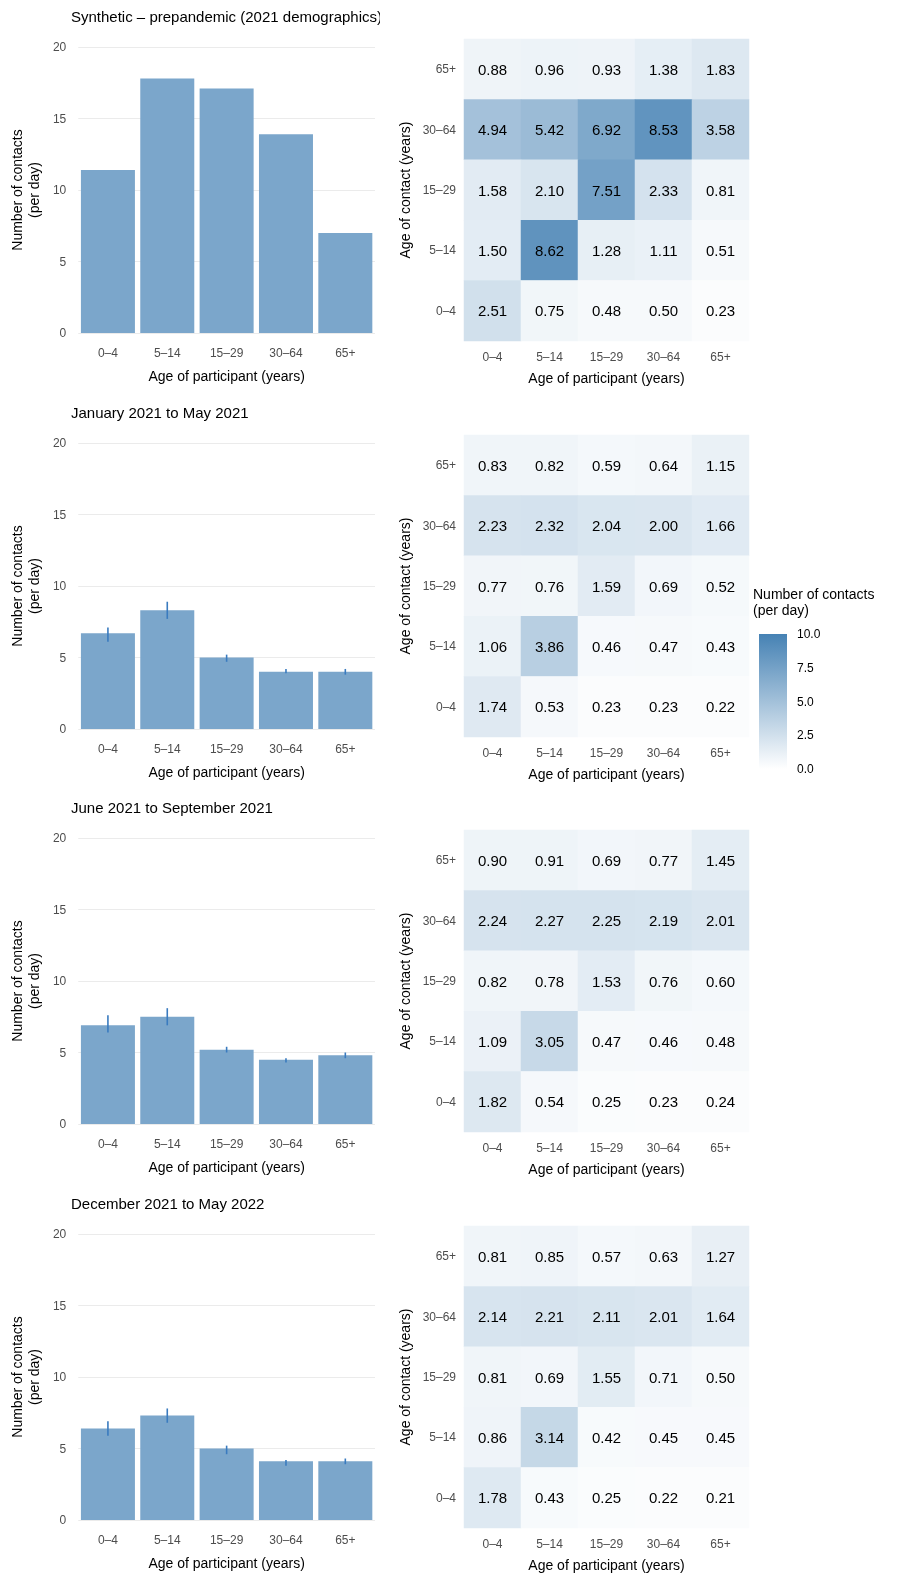  What do you see at coordinates (606, 69) in the screenshot?
I see `data-label: 0.93` at bounding box center [606, 69].